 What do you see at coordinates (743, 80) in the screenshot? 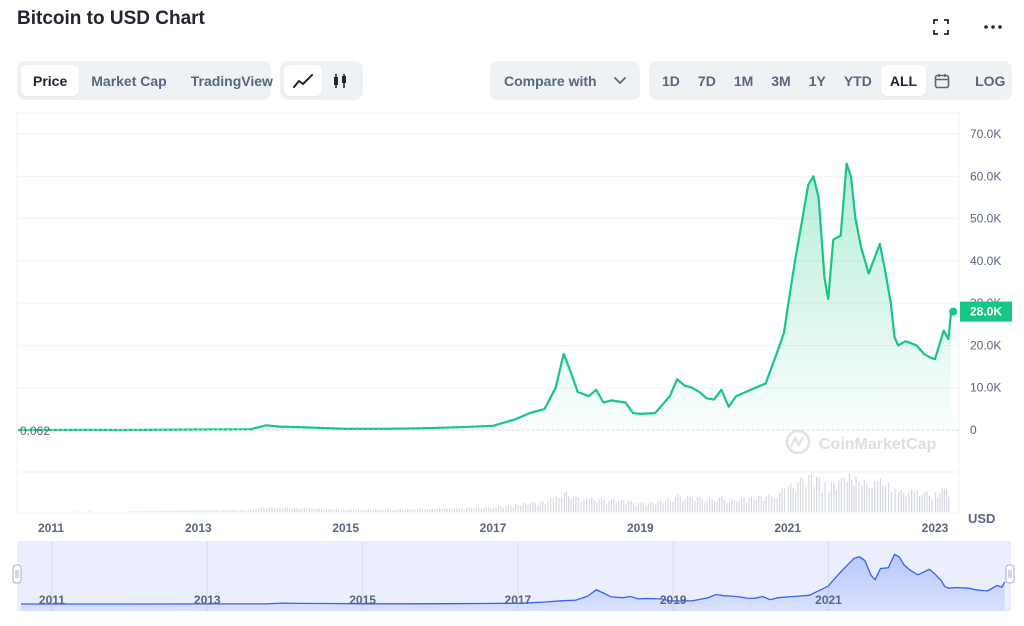
I see `range-1m: 1M` at bounding box center [743, 80].